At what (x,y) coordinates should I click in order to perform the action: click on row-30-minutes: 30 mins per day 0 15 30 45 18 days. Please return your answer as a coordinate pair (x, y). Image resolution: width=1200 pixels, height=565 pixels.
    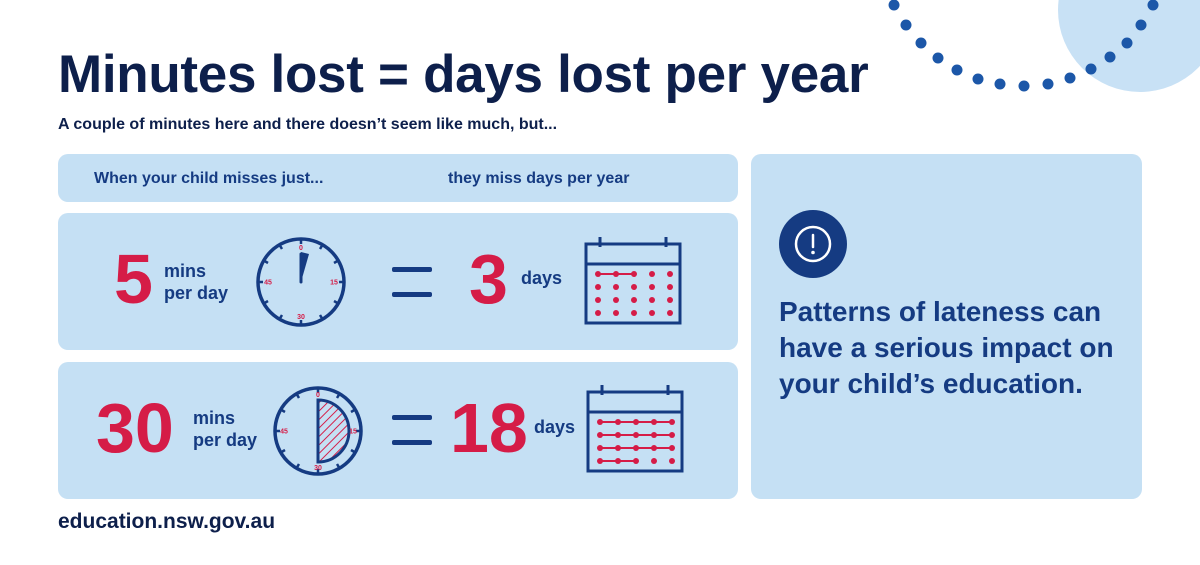
    Looking at the image, I should click on (398, 430).